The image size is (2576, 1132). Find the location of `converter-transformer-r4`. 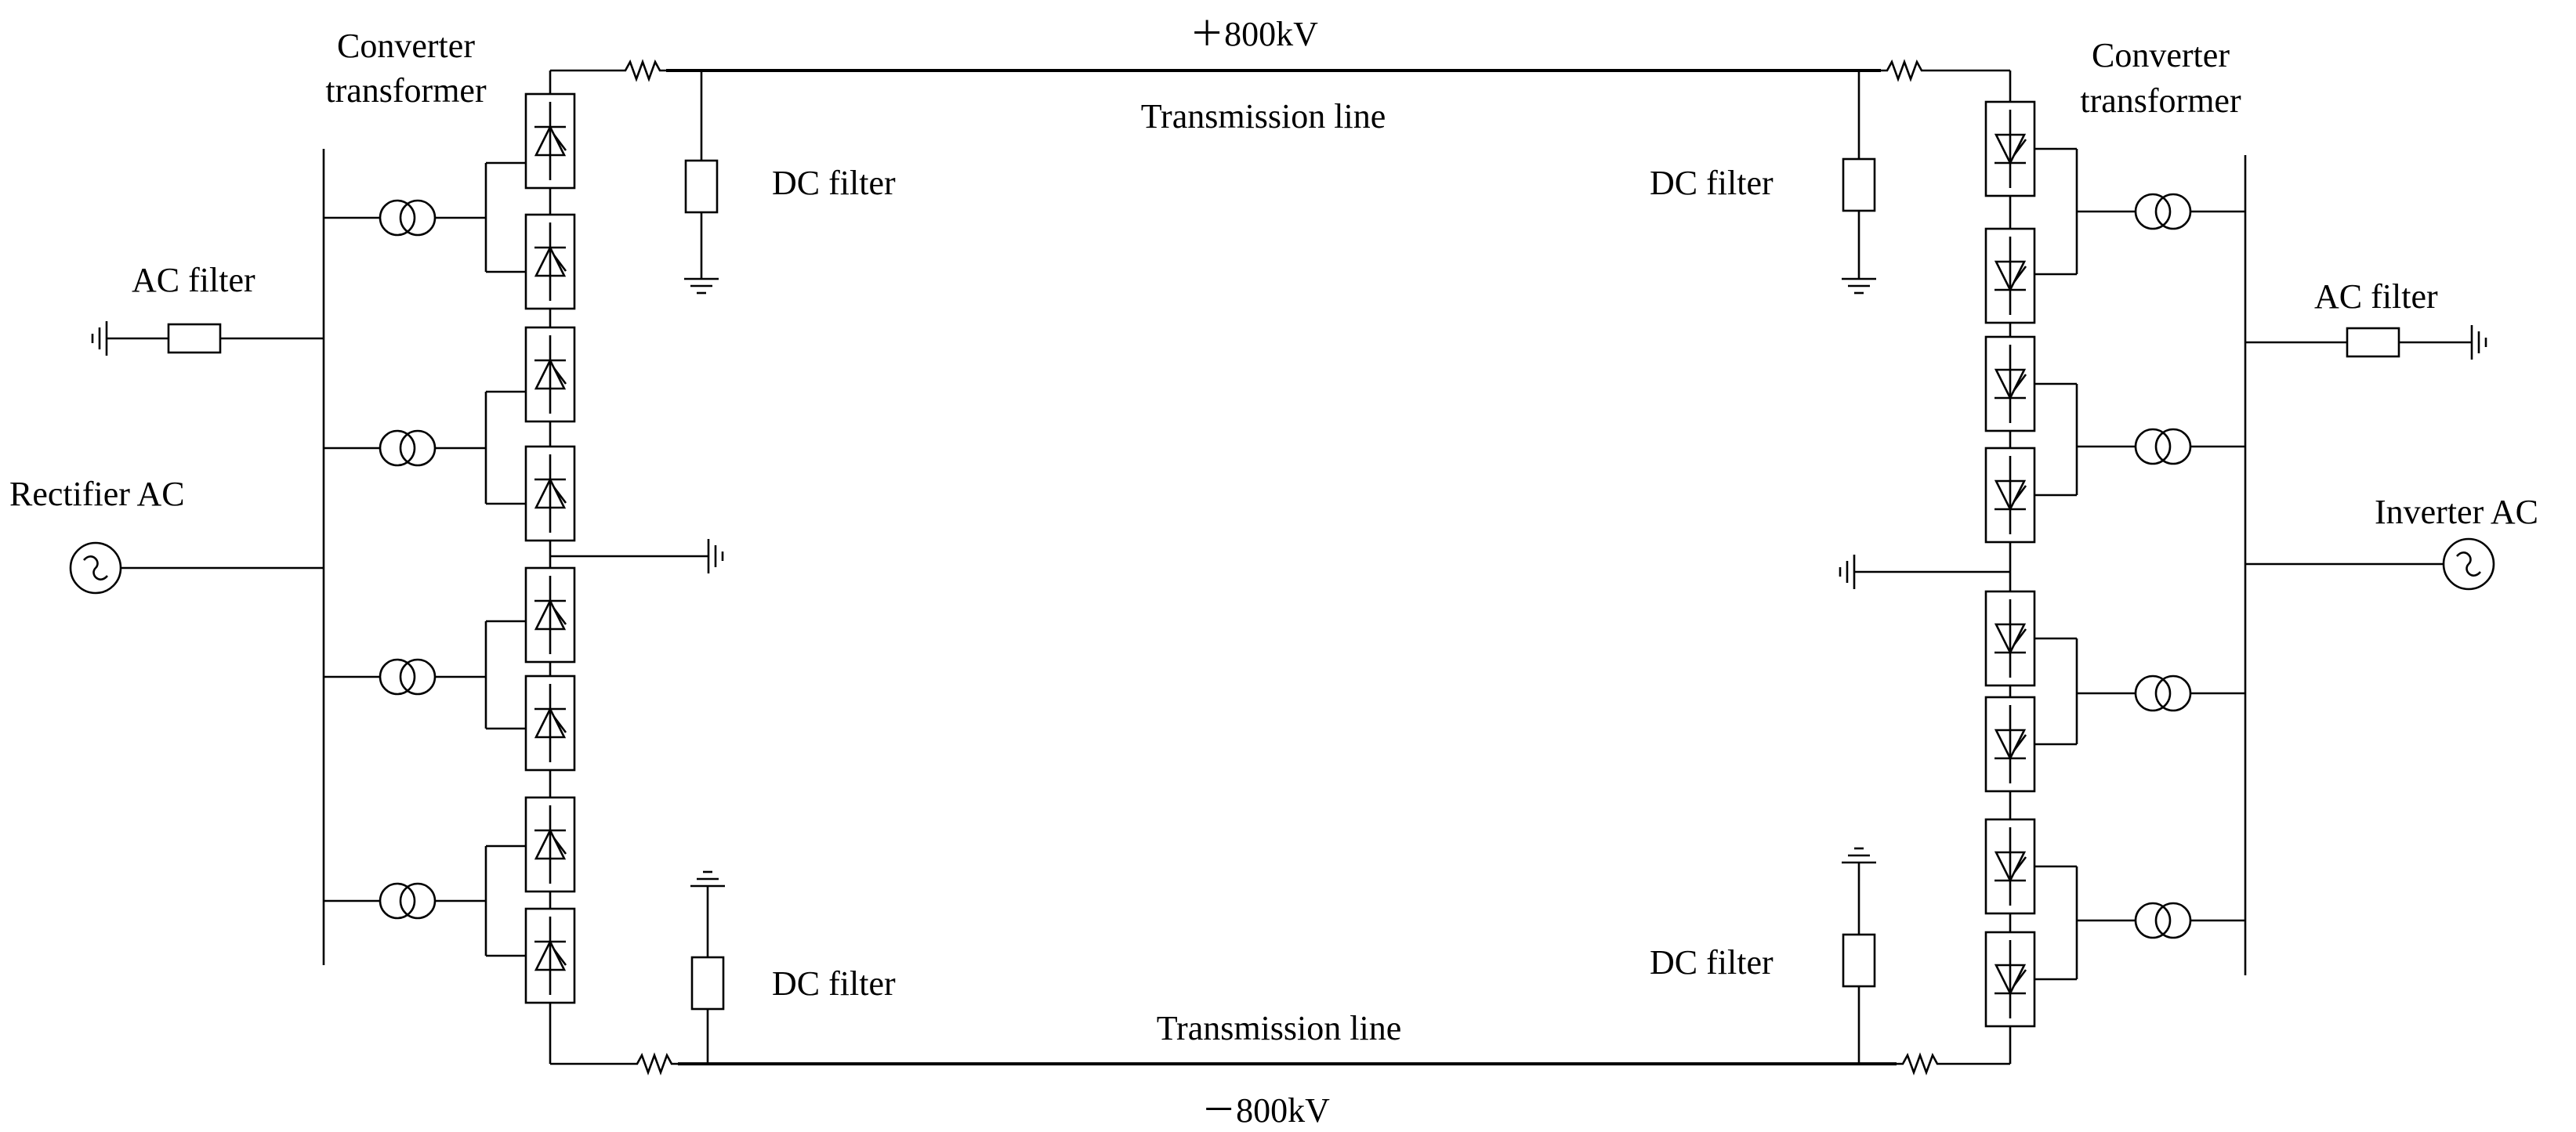

converter-transformer-r4 is located at coordinates (2139, 923).